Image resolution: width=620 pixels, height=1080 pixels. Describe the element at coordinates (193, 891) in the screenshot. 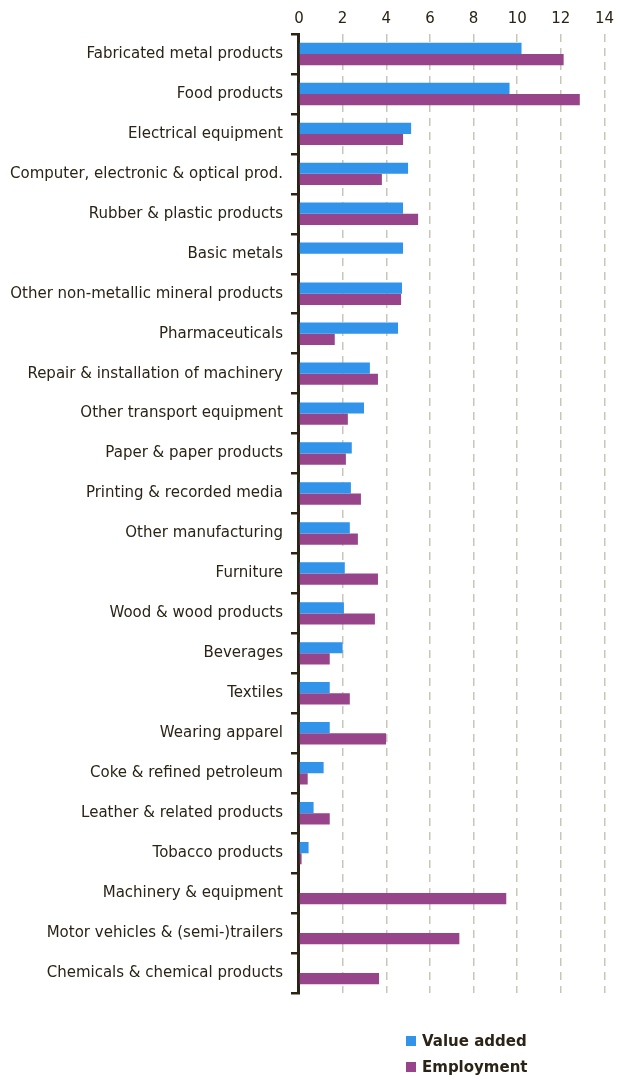

I see `y-tick-label: Machinery & equipment` at that location.